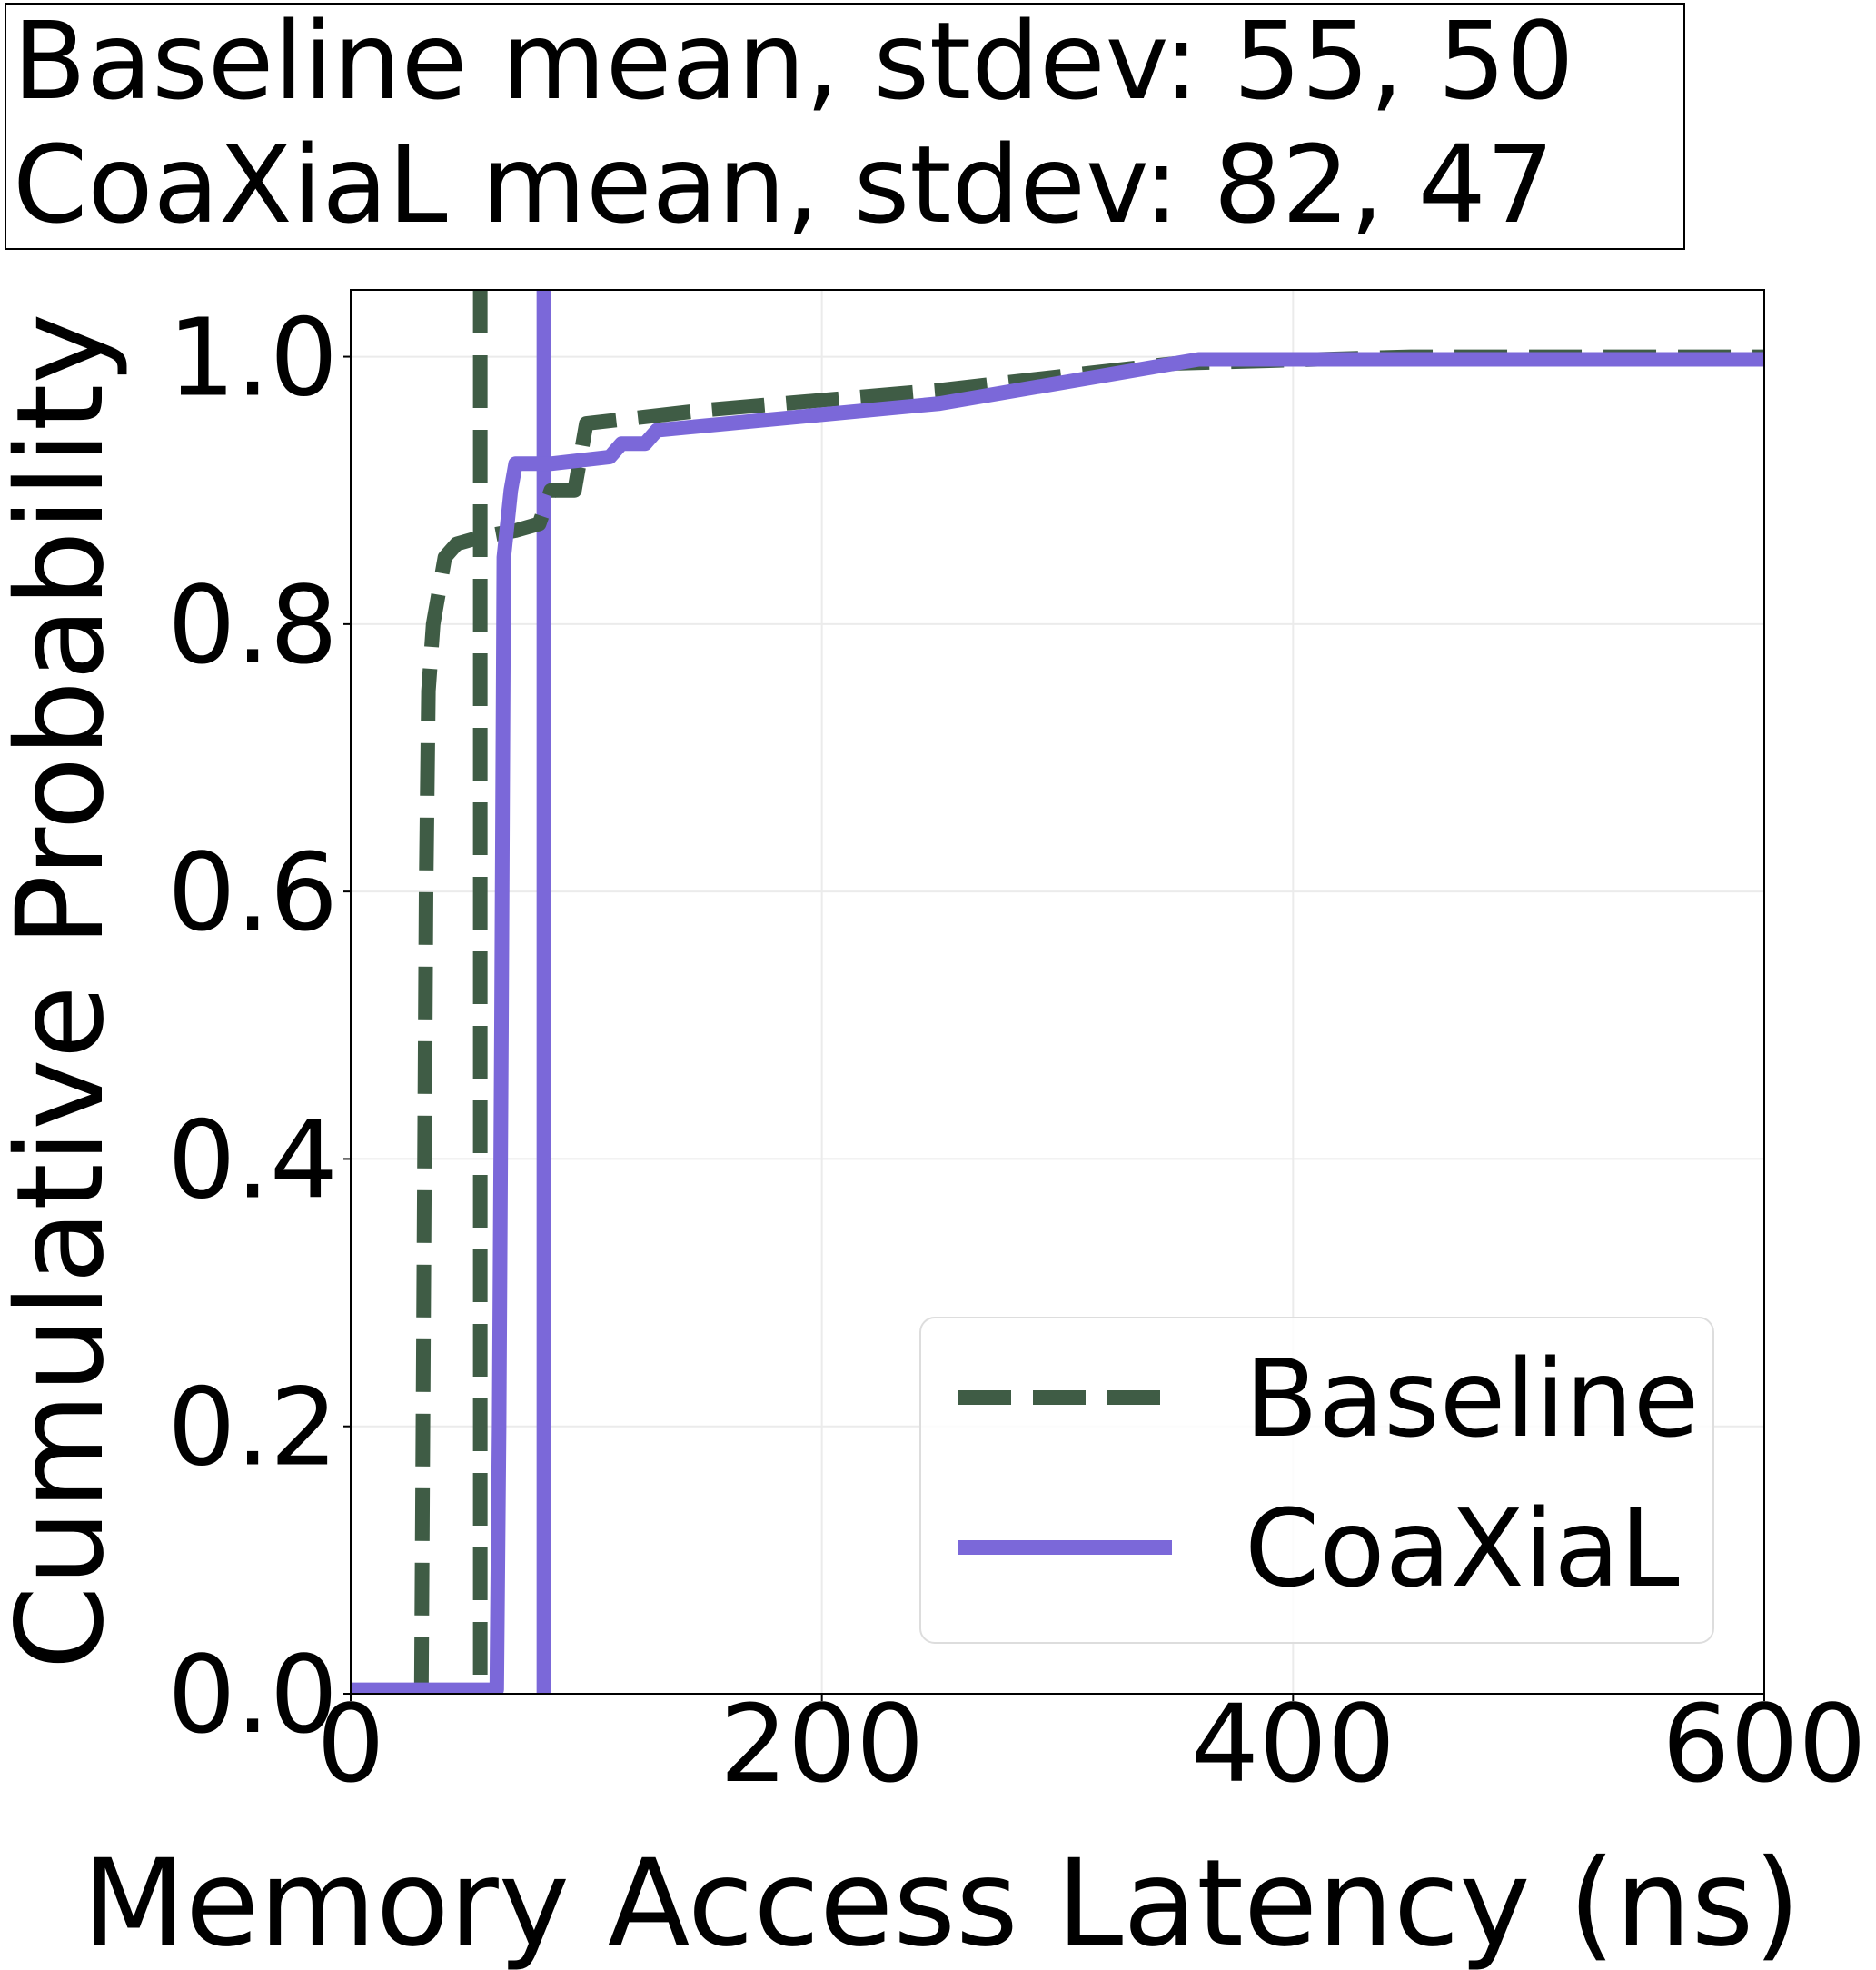 This screenshot has width=1876, height=1970. Describe the element at coordinates (252, 625) in the screenshot. I see `y-tick-label: 0.8` at that location.